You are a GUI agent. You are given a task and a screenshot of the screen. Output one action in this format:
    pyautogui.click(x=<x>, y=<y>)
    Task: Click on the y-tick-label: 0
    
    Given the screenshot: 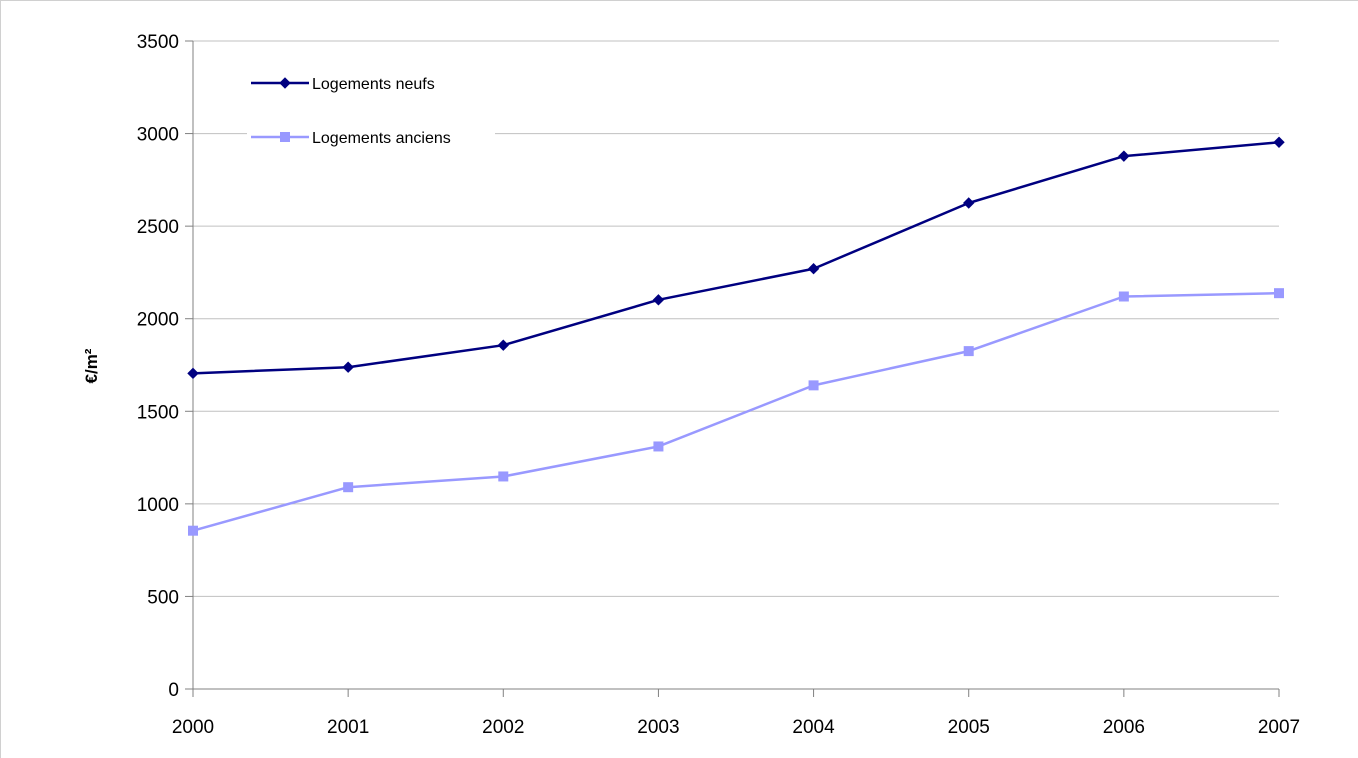 What is the action you would take?
    pyautogui.click(x=173, y=690)
    